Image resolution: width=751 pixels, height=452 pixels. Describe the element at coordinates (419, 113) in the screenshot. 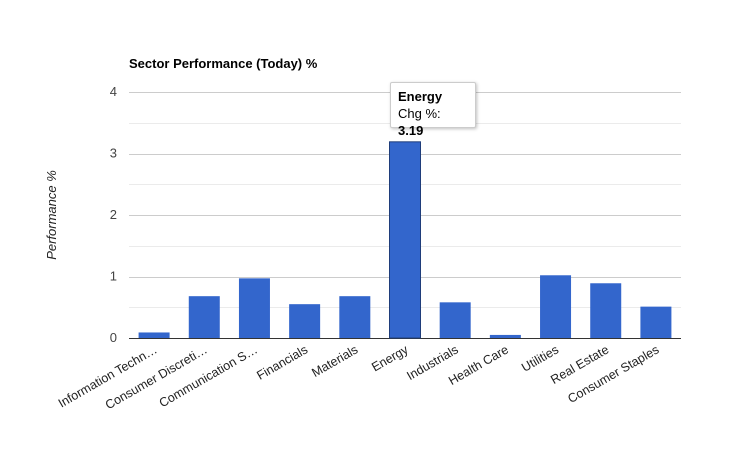

I see `tooltip-label: Chg %:` at that location.